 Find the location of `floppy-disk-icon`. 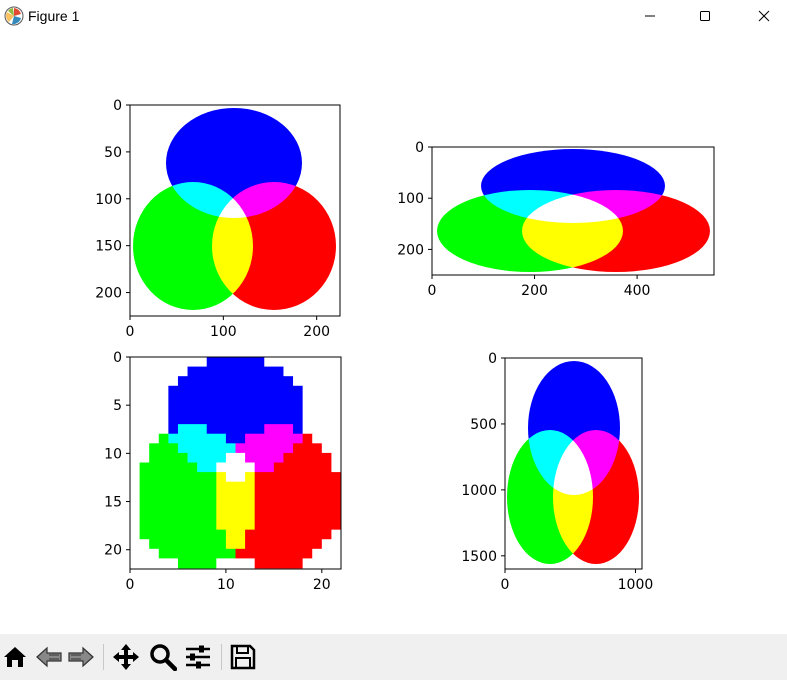

floppy-disk-icon is located at coordinates (243, 657).